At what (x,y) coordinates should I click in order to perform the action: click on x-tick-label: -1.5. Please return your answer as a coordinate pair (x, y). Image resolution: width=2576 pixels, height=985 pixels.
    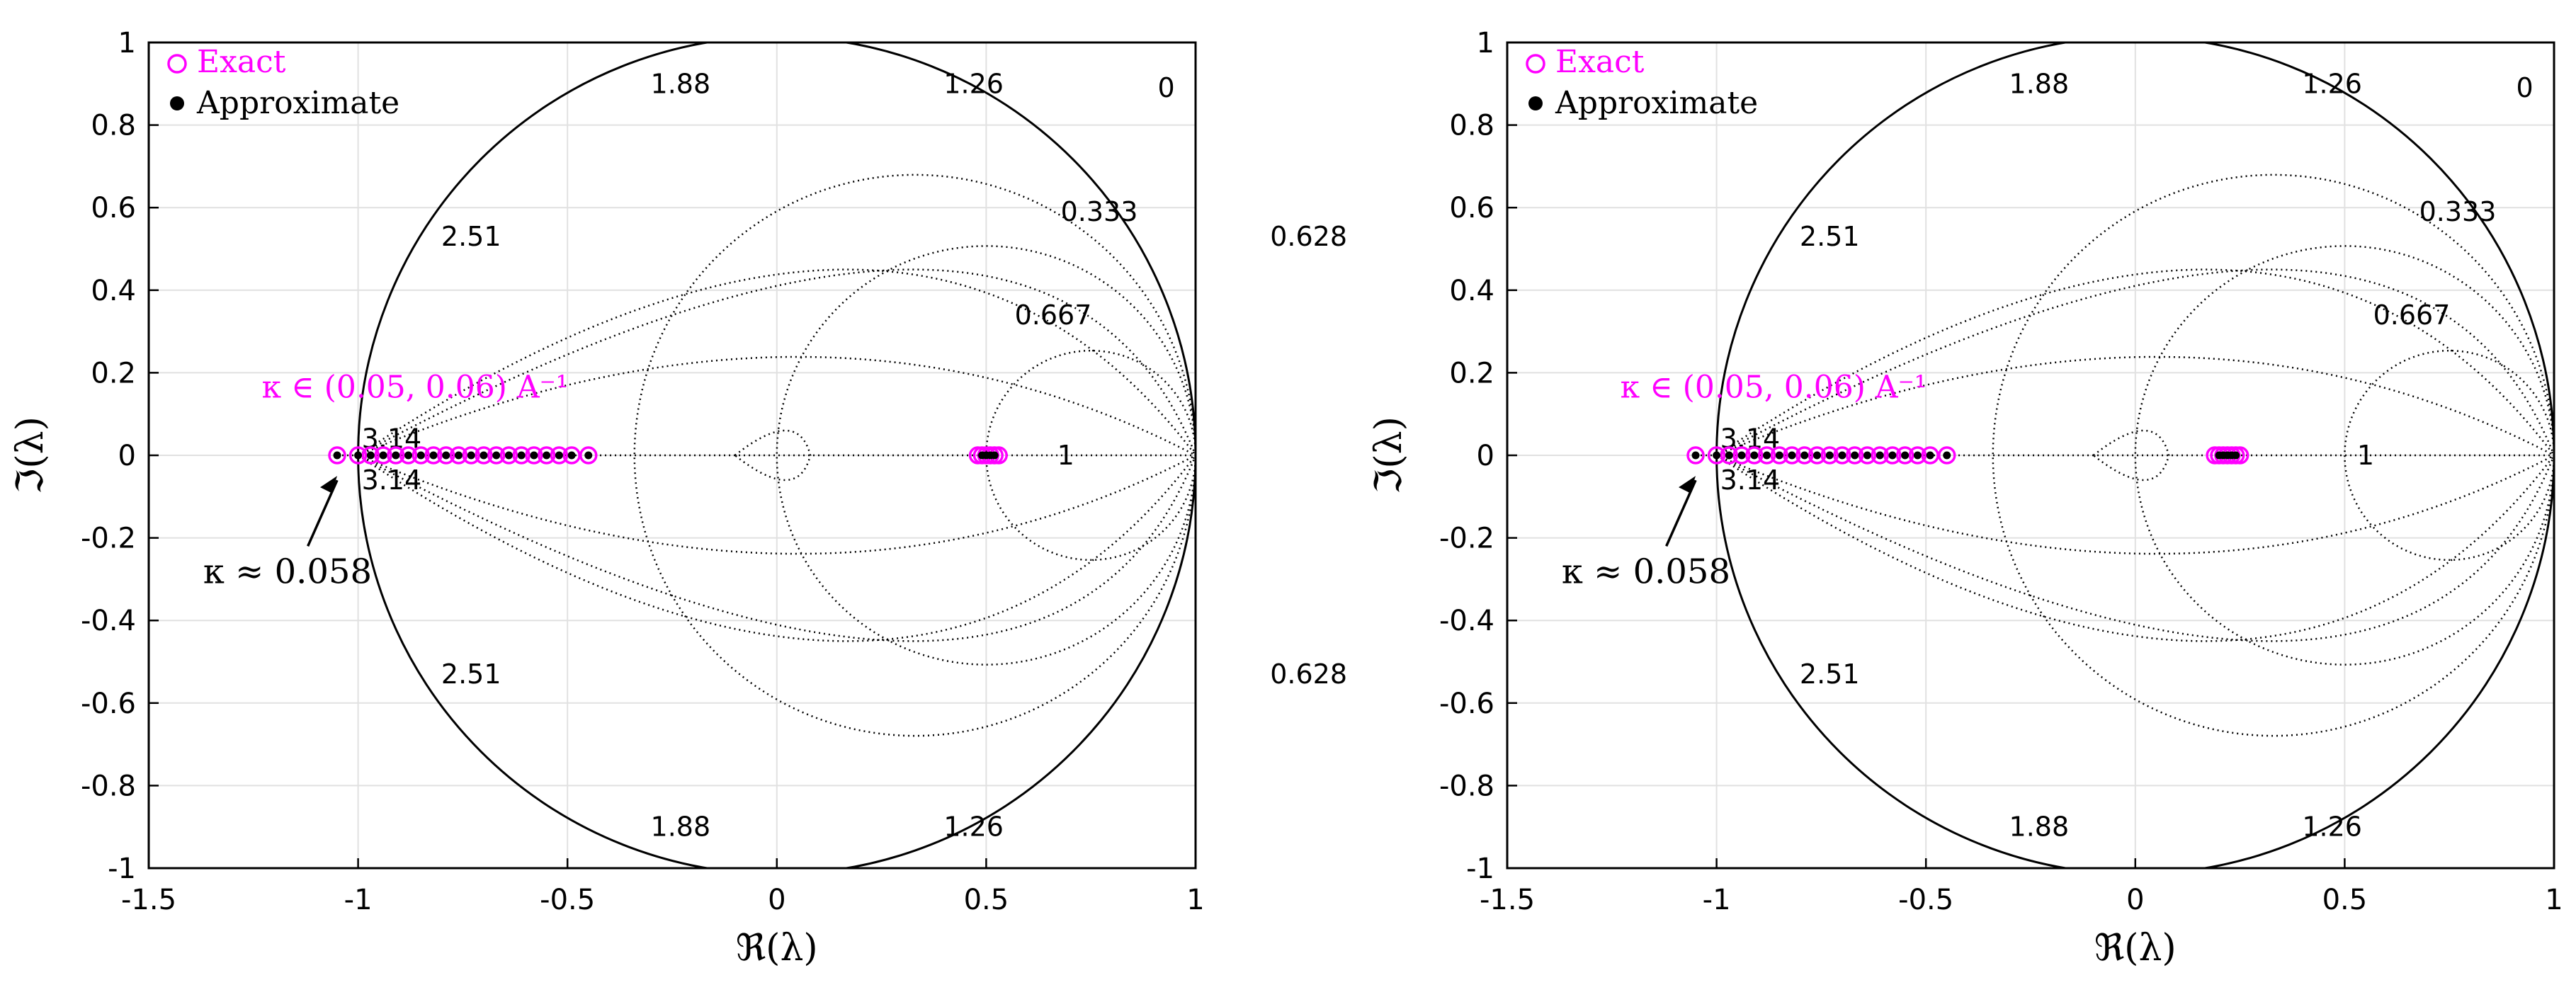
    Looking at the image, I should click on (148, 900).